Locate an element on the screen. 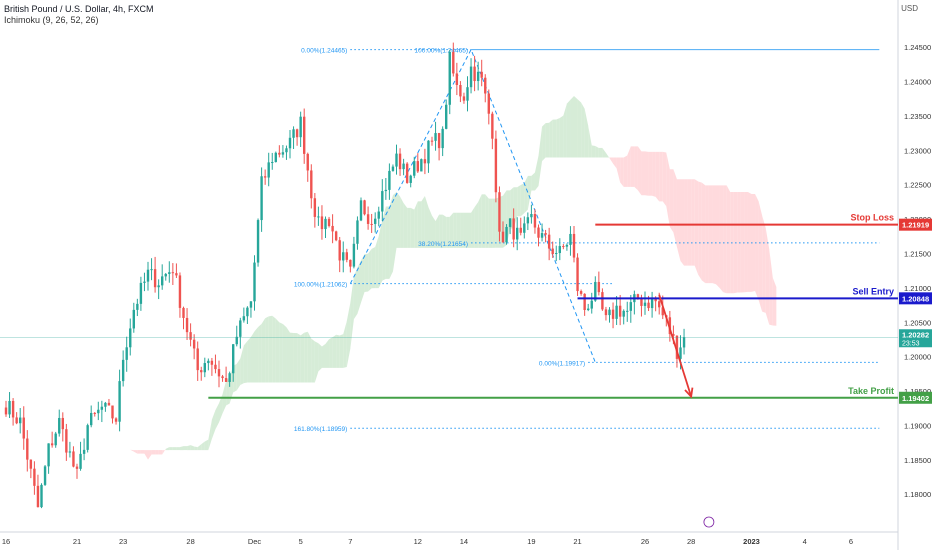 The width and height of the screenshot is (932, 550). fib-level-label: 0.00%(1.19917) is located at coordinates (562, 363).